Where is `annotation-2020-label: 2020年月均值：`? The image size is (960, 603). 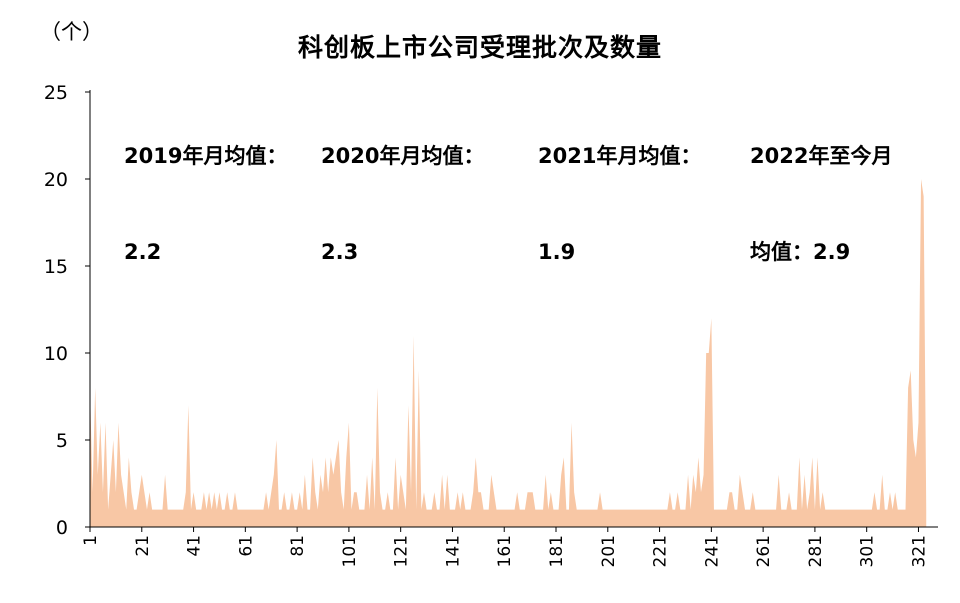 annotation-2020-label: 2020年月均值： is located at coordinates (403, 156).